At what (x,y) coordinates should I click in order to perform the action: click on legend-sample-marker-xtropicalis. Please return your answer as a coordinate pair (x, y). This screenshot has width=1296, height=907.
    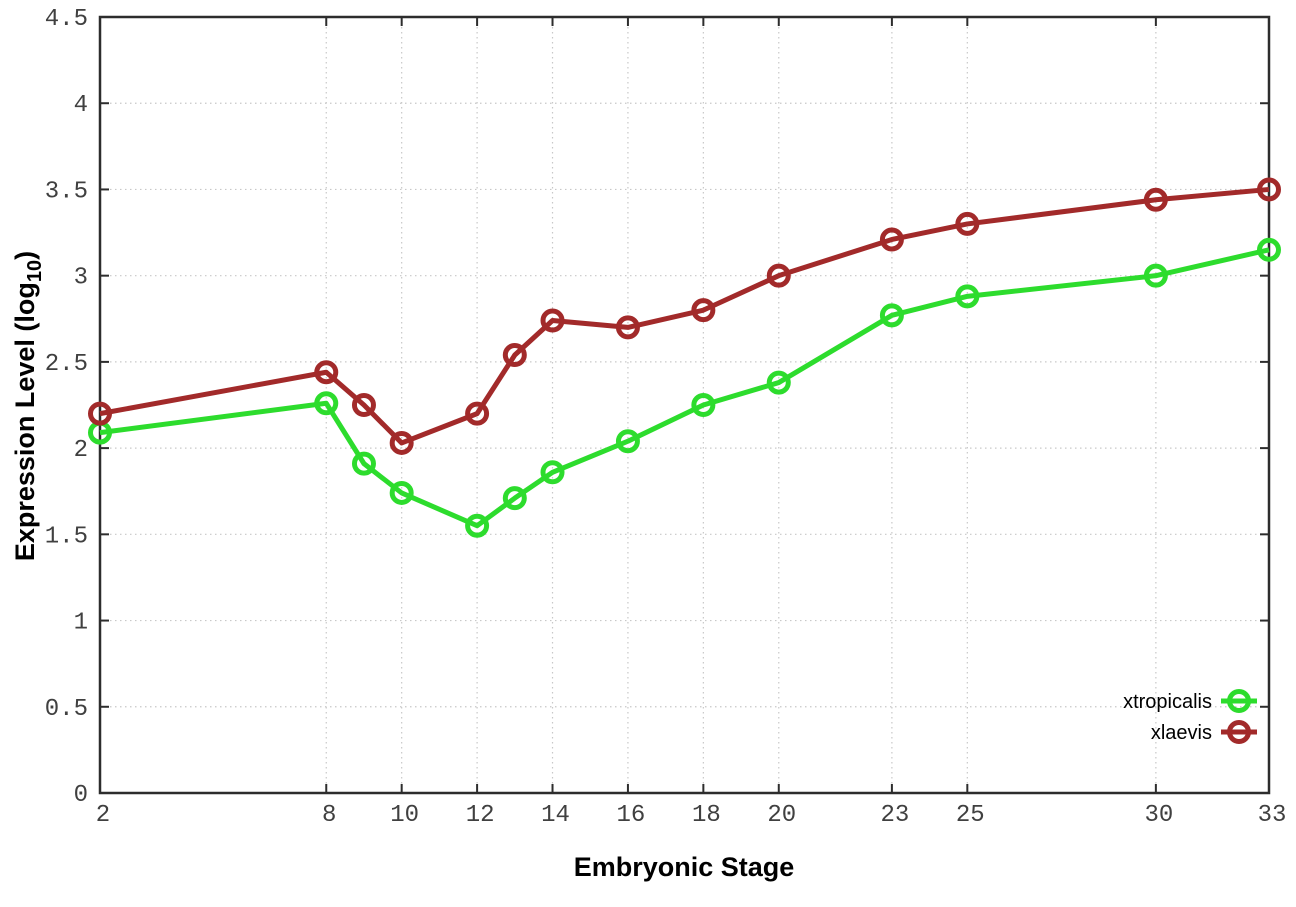
    Looking at the image, I should click on (1239, 701).